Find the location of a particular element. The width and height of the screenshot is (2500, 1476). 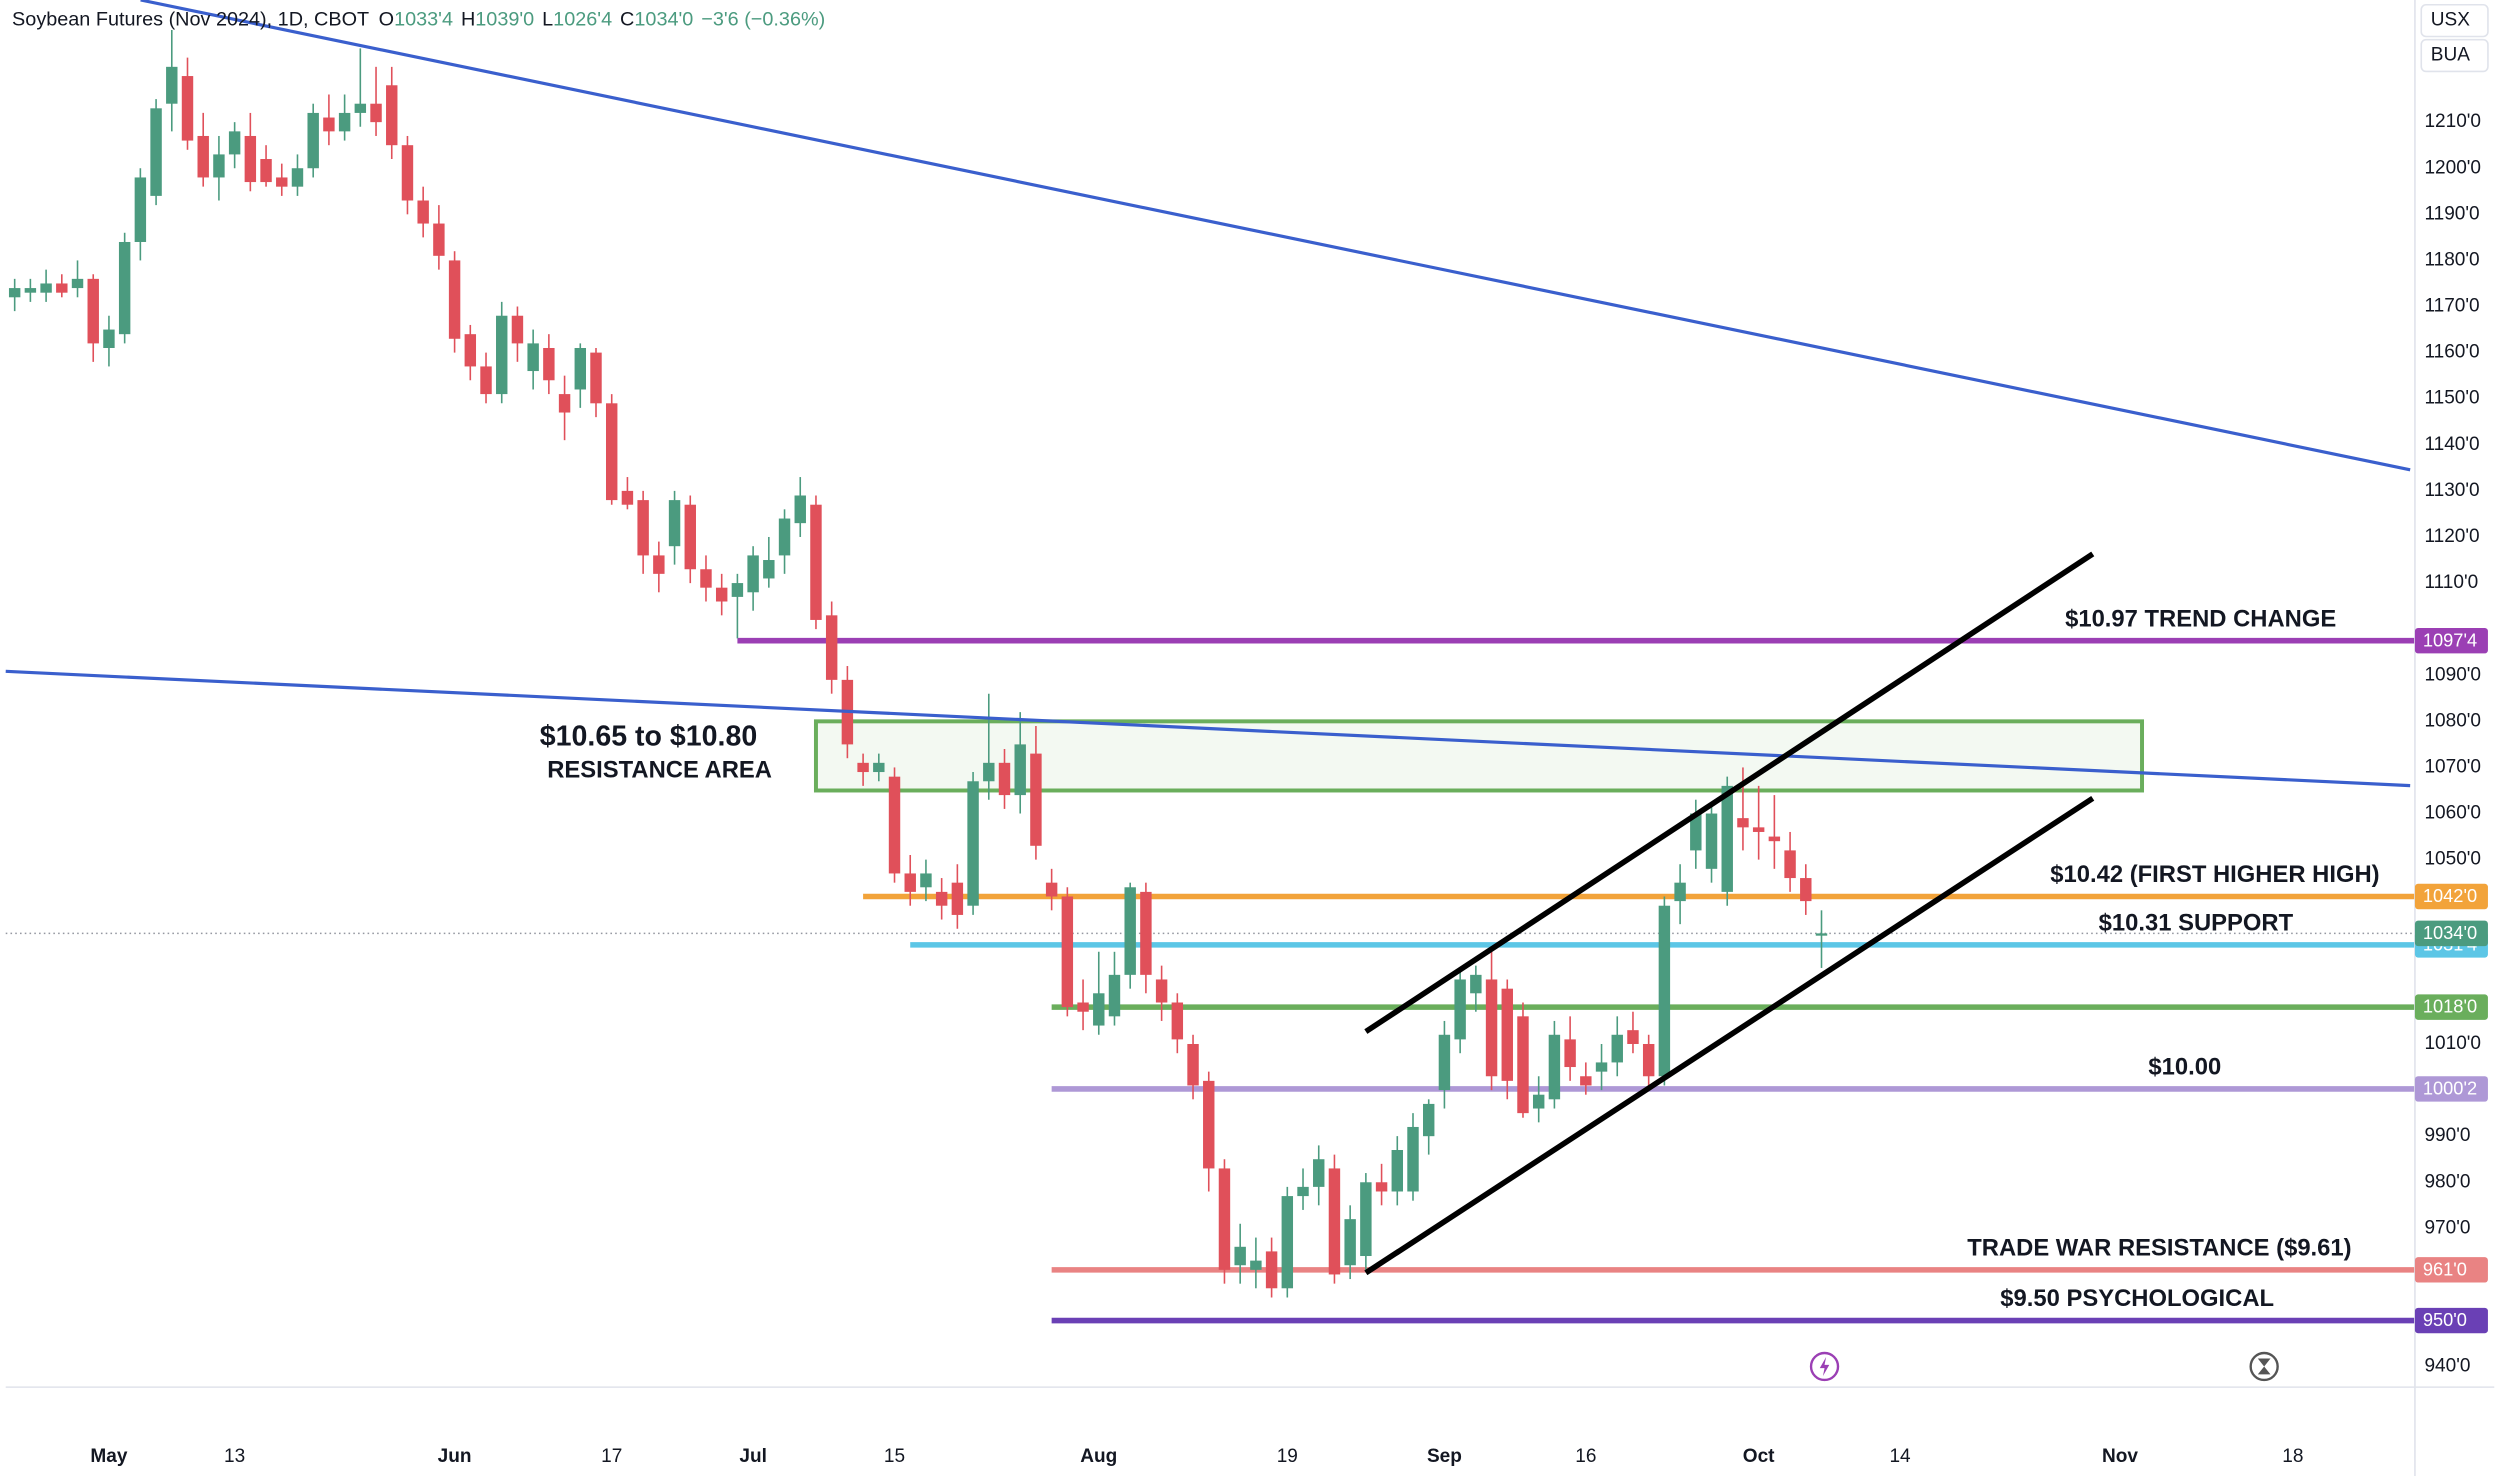

level-annotation: TRADE WAR RESISTANCE ($9.61) is located at coordinates (2159, 1247).